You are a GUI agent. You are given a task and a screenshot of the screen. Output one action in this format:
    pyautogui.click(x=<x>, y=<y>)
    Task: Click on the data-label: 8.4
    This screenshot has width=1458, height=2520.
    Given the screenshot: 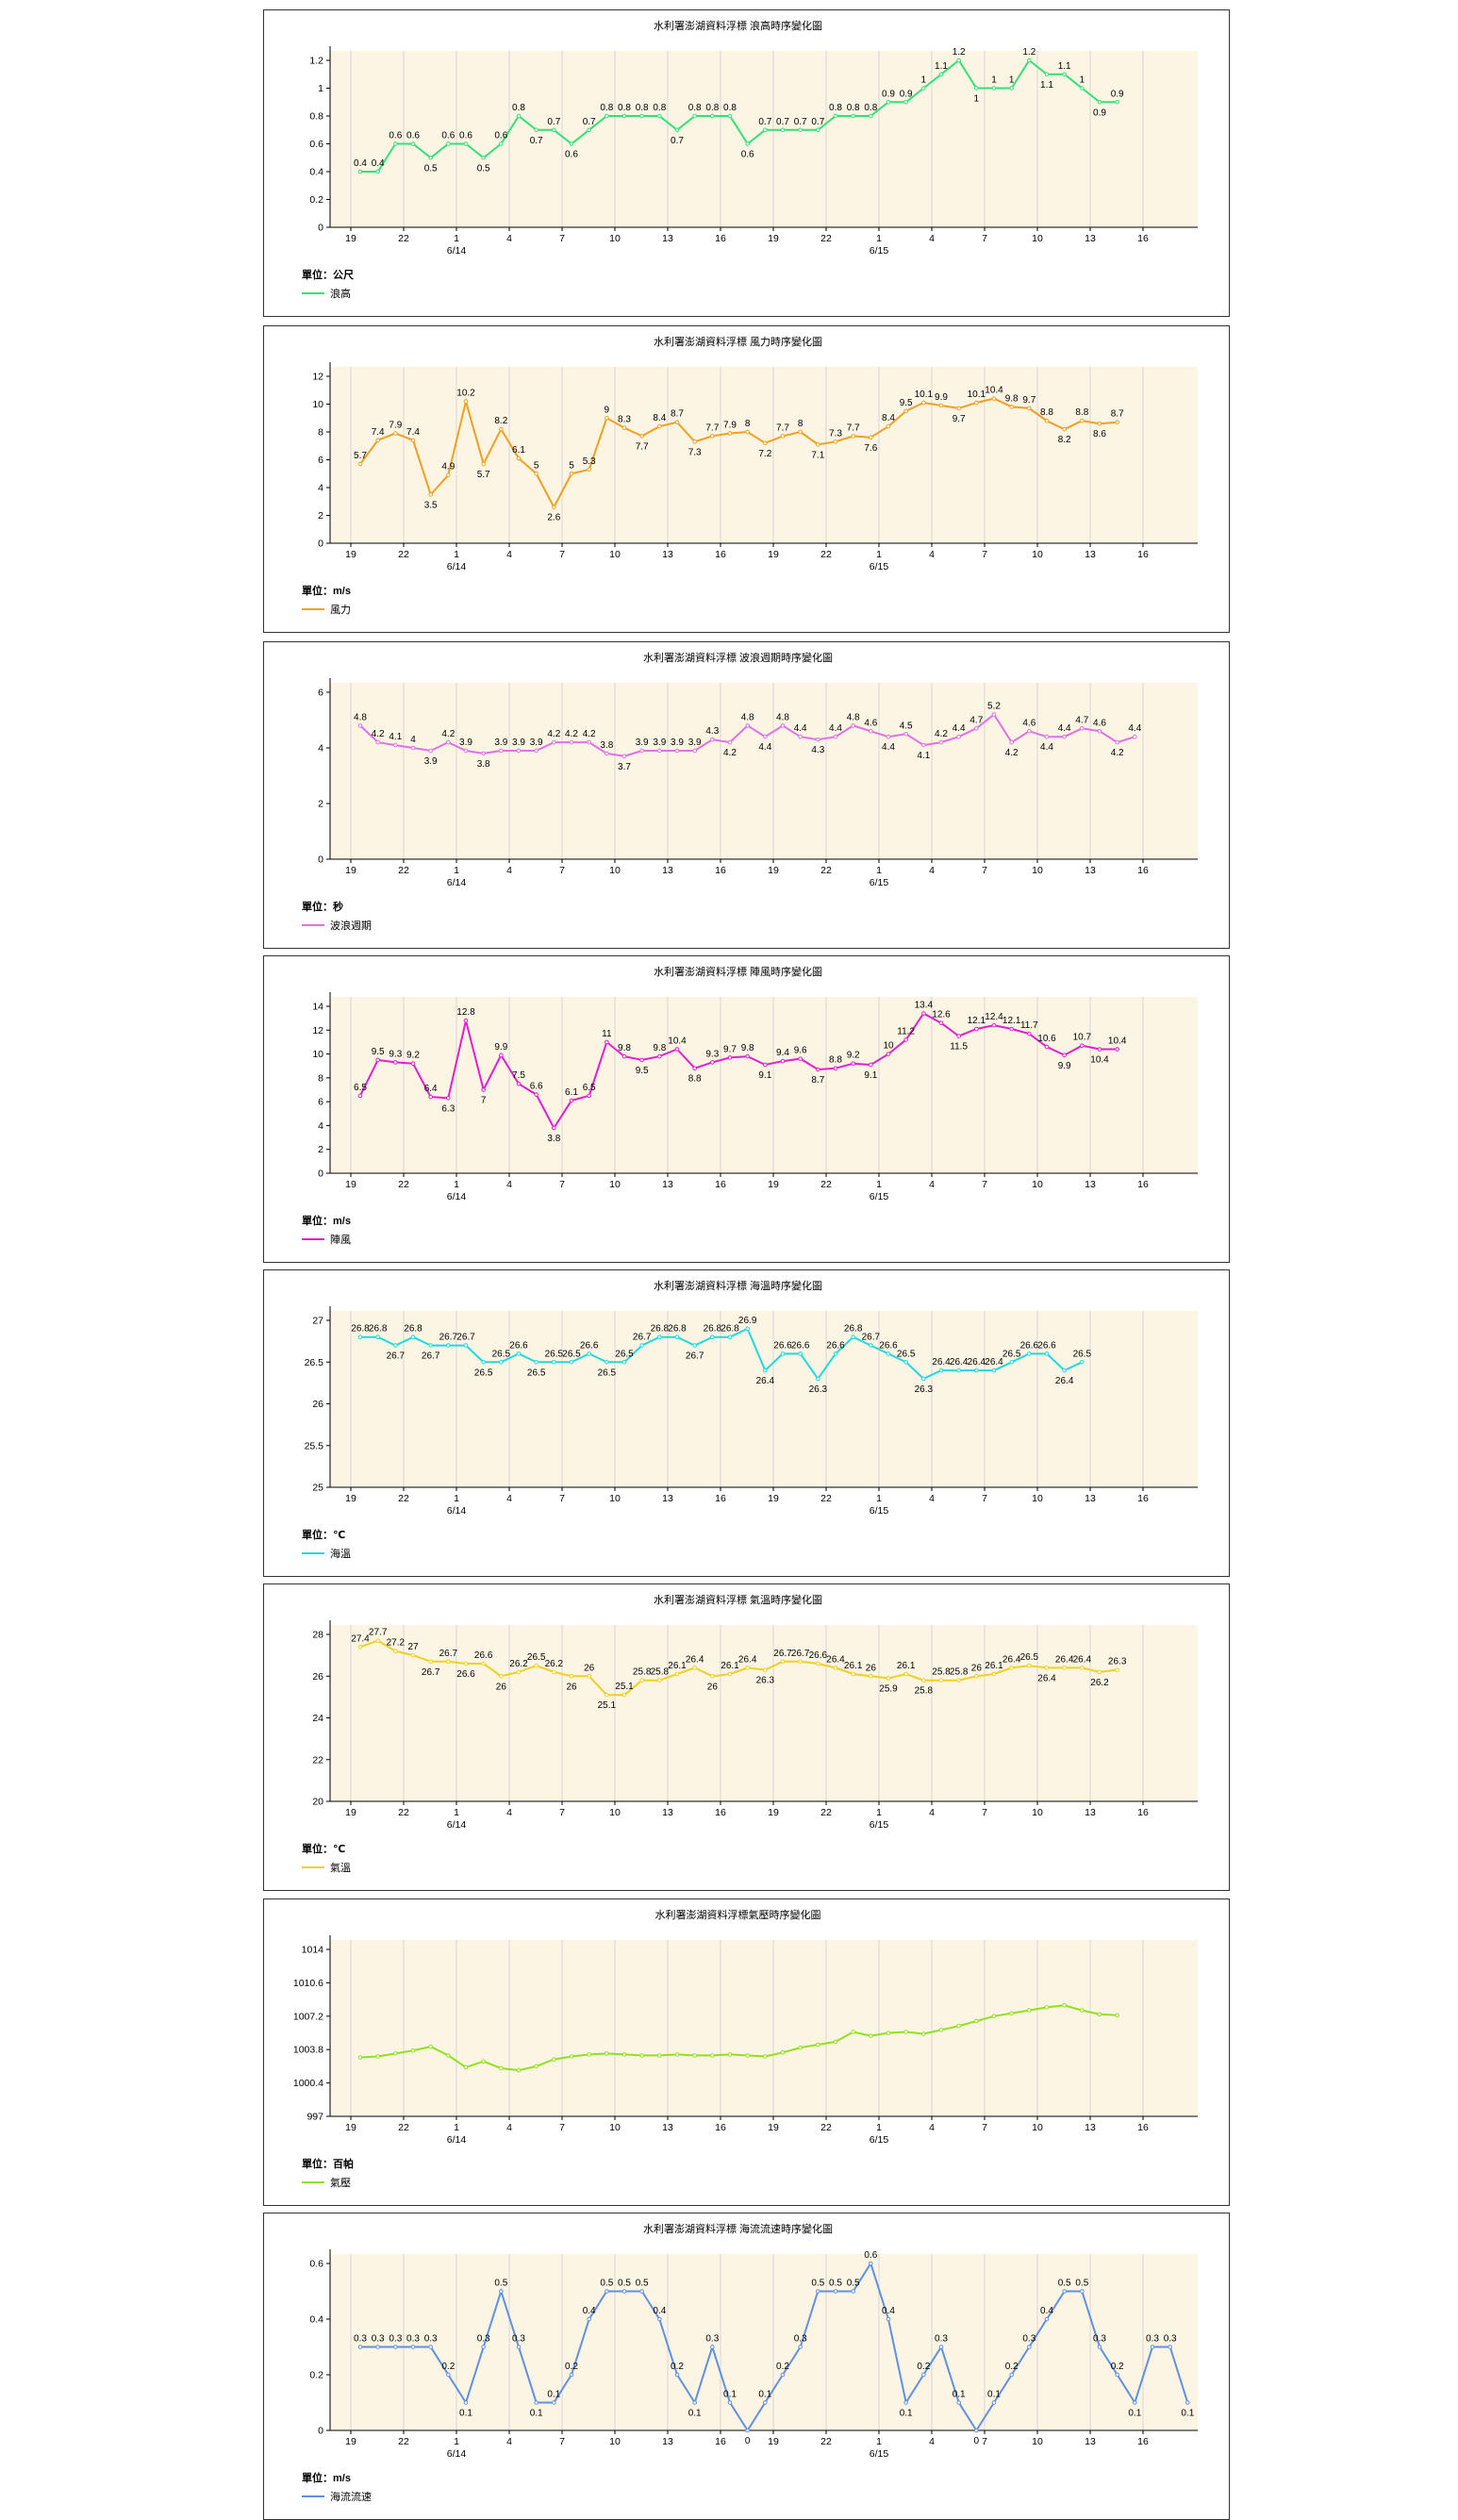 What is the action you would take?
    pyautogui.click(x=660, y=418)
    